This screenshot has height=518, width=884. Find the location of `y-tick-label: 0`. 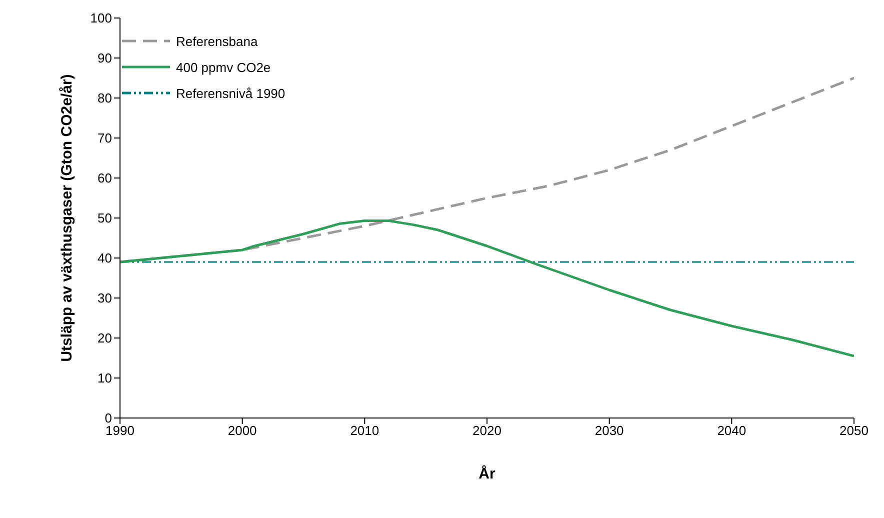

y-tick-label: 0 is located at coordinates (108, 418).